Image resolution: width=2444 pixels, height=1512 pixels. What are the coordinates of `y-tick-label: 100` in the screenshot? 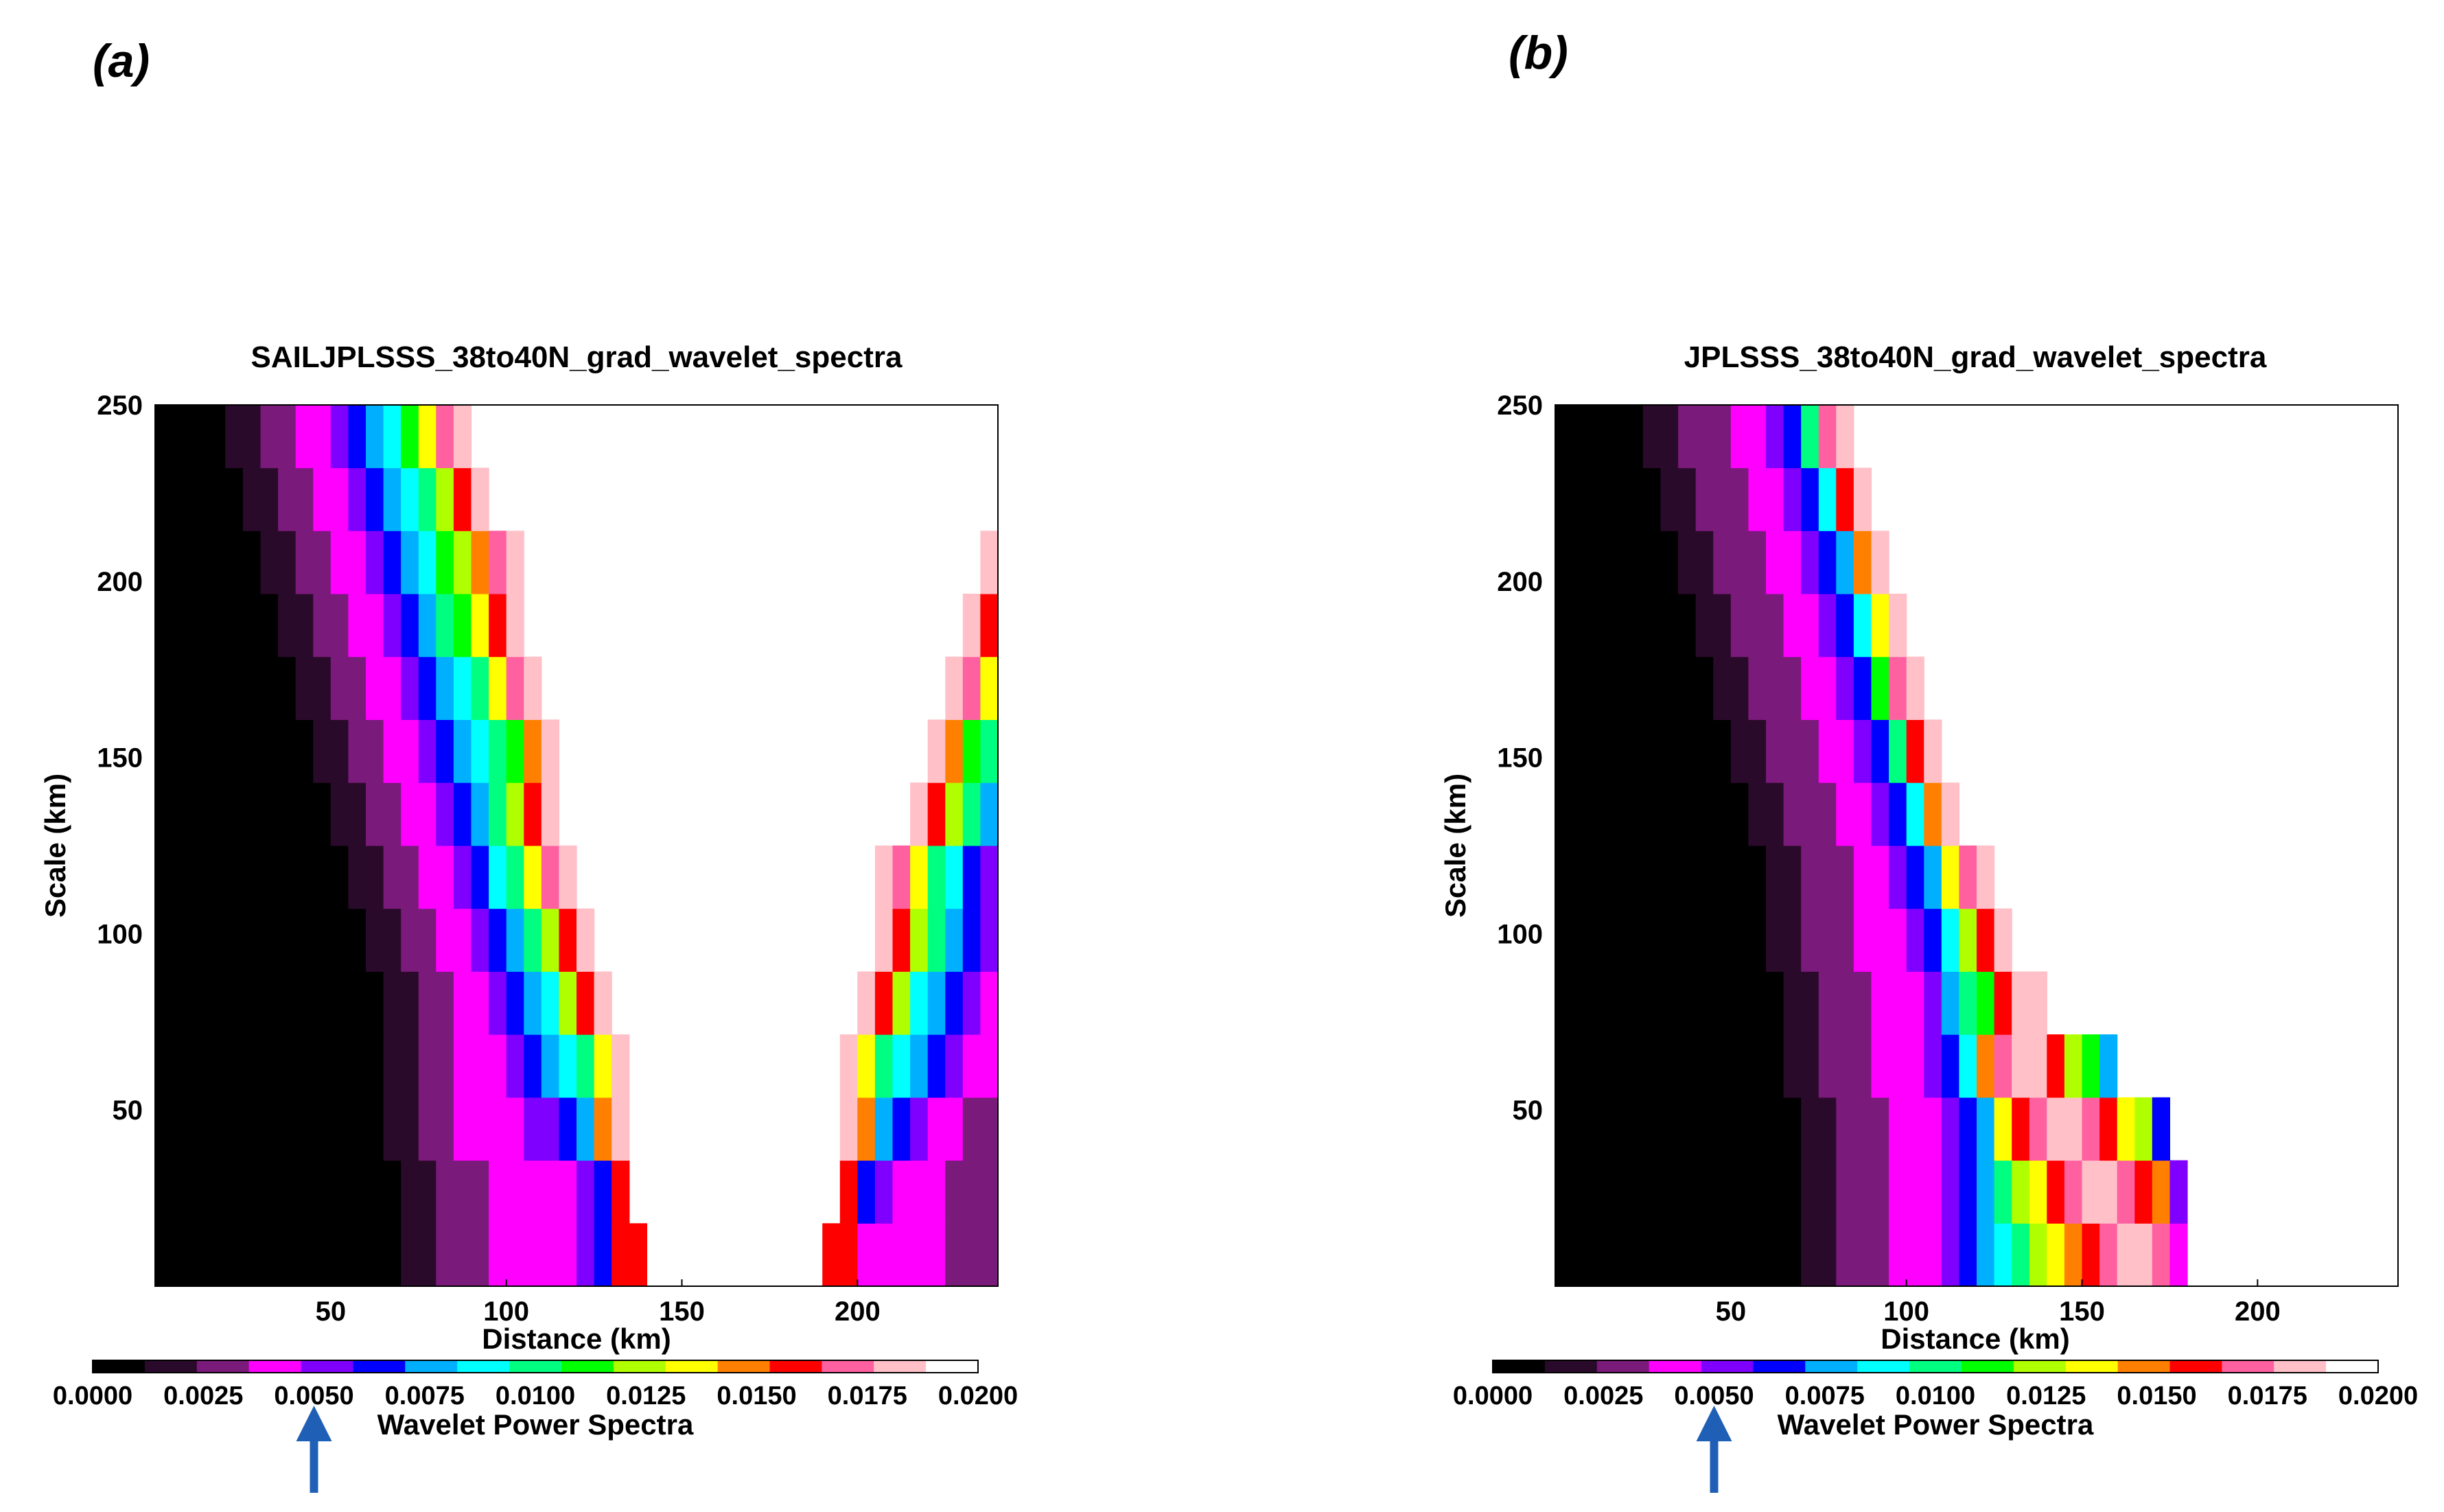 It's located at (1520, 934).